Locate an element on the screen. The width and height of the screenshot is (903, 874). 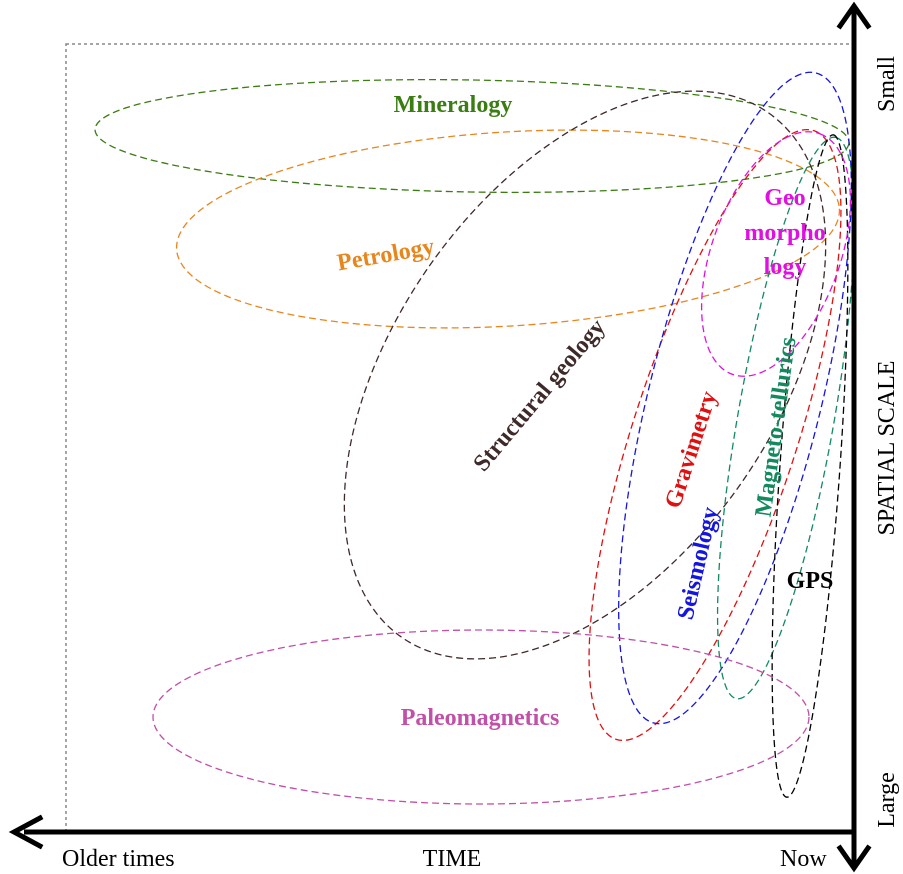
geomorphology-label: Geo morpho logy is located at coordinates (784, 232).